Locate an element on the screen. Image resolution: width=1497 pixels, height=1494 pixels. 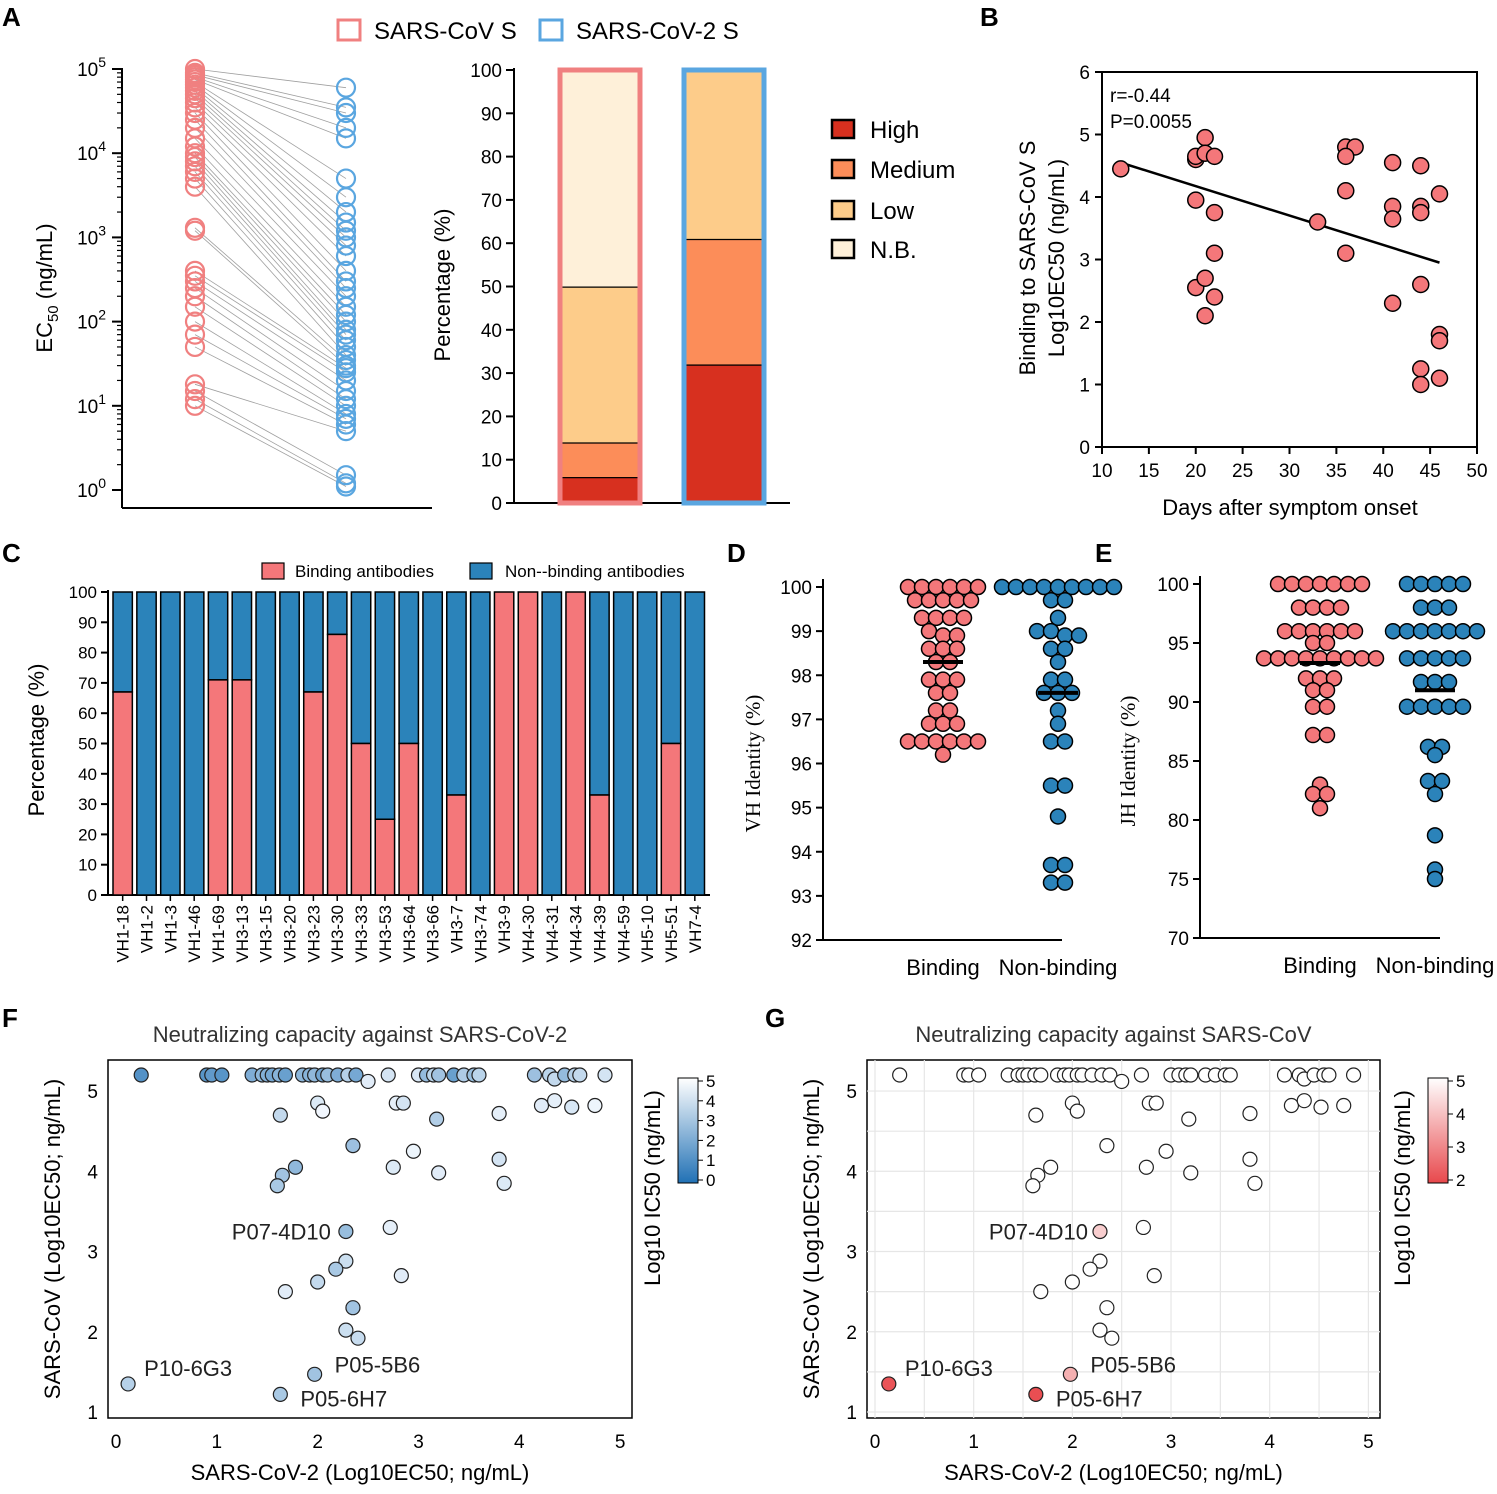
y-tick-label: 70 is located at coordinates (87, 683).